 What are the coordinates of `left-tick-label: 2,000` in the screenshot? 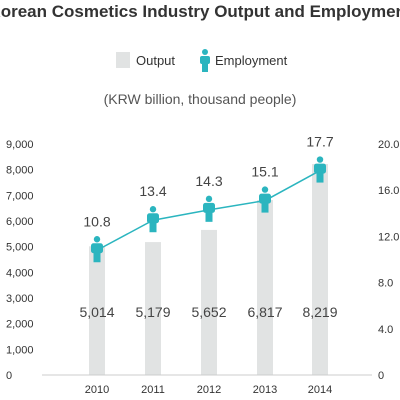 It's located at (20, 325).